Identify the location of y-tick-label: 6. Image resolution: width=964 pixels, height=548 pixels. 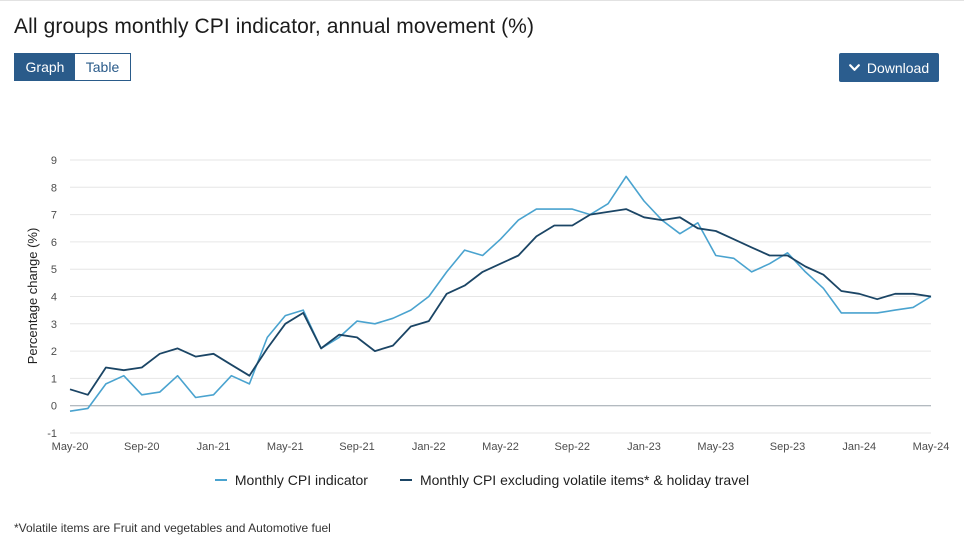
(54, 243).